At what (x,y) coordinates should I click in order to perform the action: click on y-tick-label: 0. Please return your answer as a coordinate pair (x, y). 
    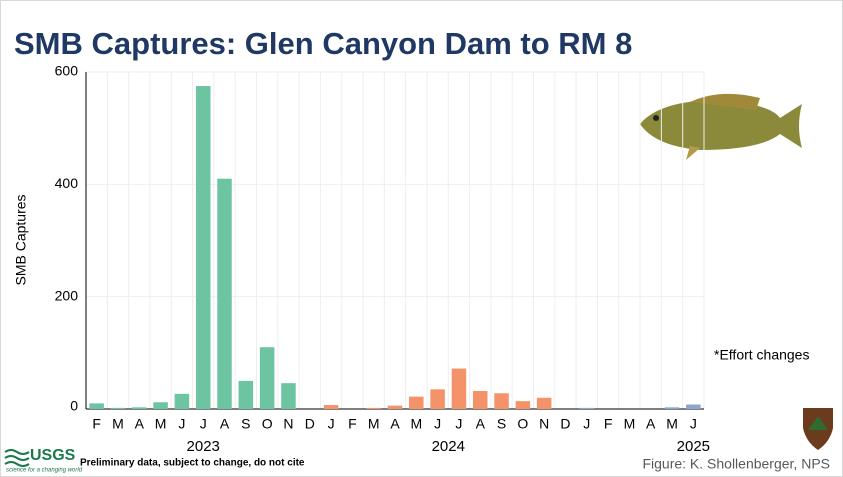
    Looking at the image, I should click on (74, 406).